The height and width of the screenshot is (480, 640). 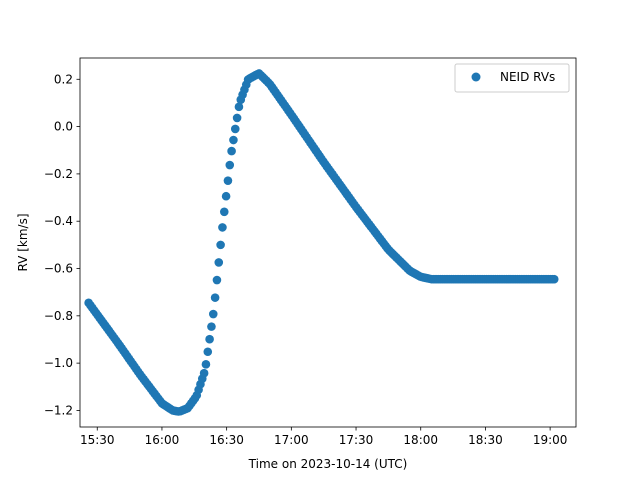 What do you see at coordinates (63, 79) in the screenshot?
I see `y-tick-label: 0.2` at bounding box center [63, 79].